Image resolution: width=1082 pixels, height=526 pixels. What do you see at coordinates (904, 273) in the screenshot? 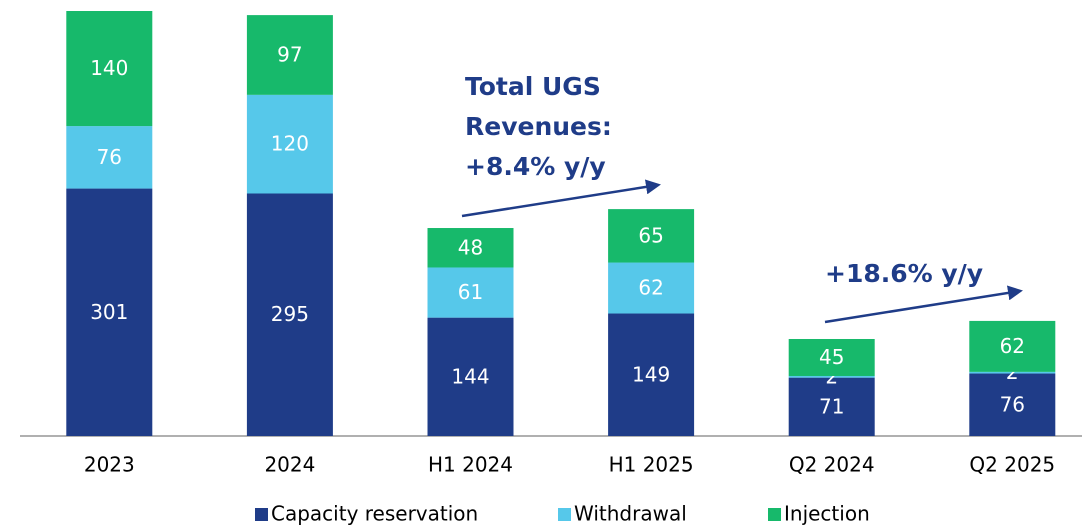
I see `annotation: +18.6% y/y` at bounding box center [904, 273].